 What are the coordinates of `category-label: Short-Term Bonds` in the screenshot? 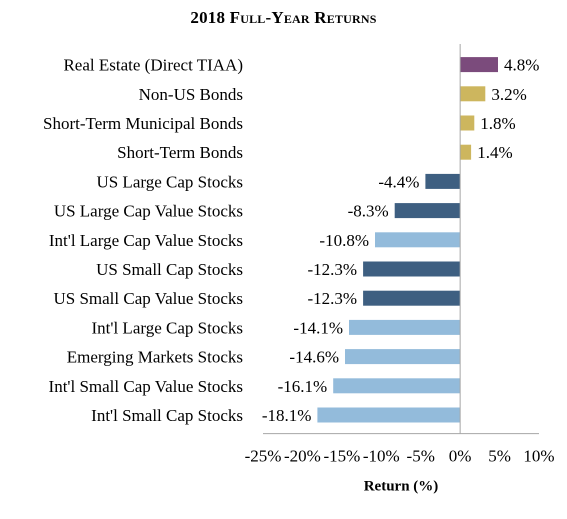 It's located at (180, 152).